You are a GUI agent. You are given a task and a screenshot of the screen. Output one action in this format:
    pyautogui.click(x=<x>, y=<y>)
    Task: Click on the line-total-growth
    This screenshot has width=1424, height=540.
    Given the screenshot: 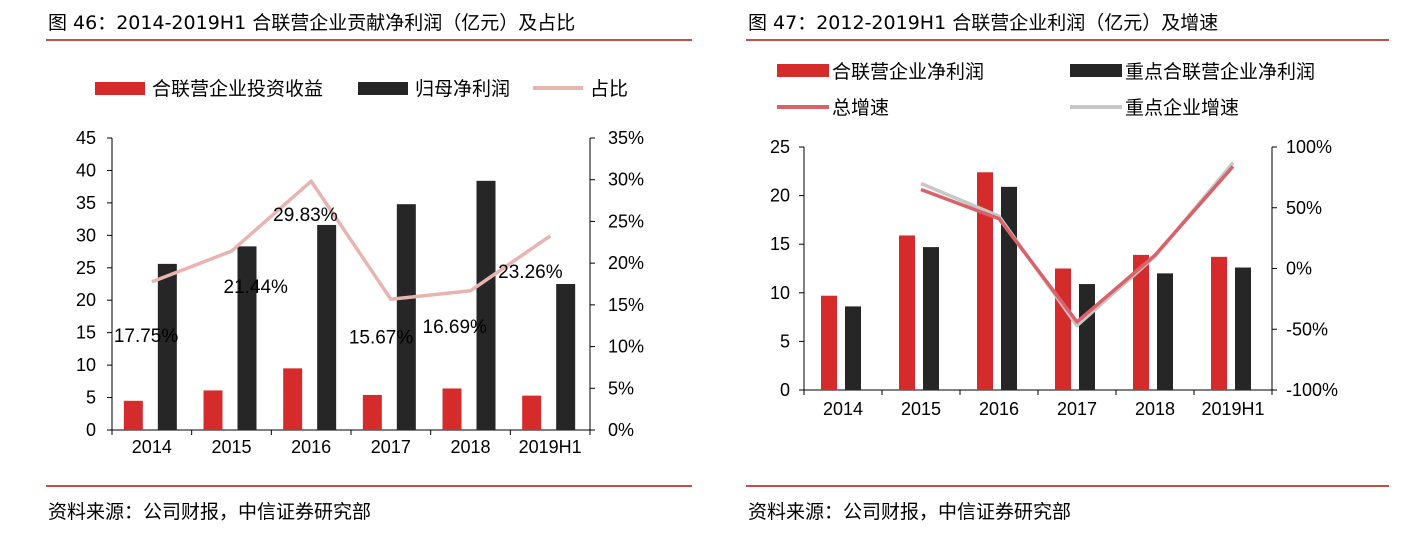 What is the action you would take?
    pyautogui.click(x=1077, y=244)
    